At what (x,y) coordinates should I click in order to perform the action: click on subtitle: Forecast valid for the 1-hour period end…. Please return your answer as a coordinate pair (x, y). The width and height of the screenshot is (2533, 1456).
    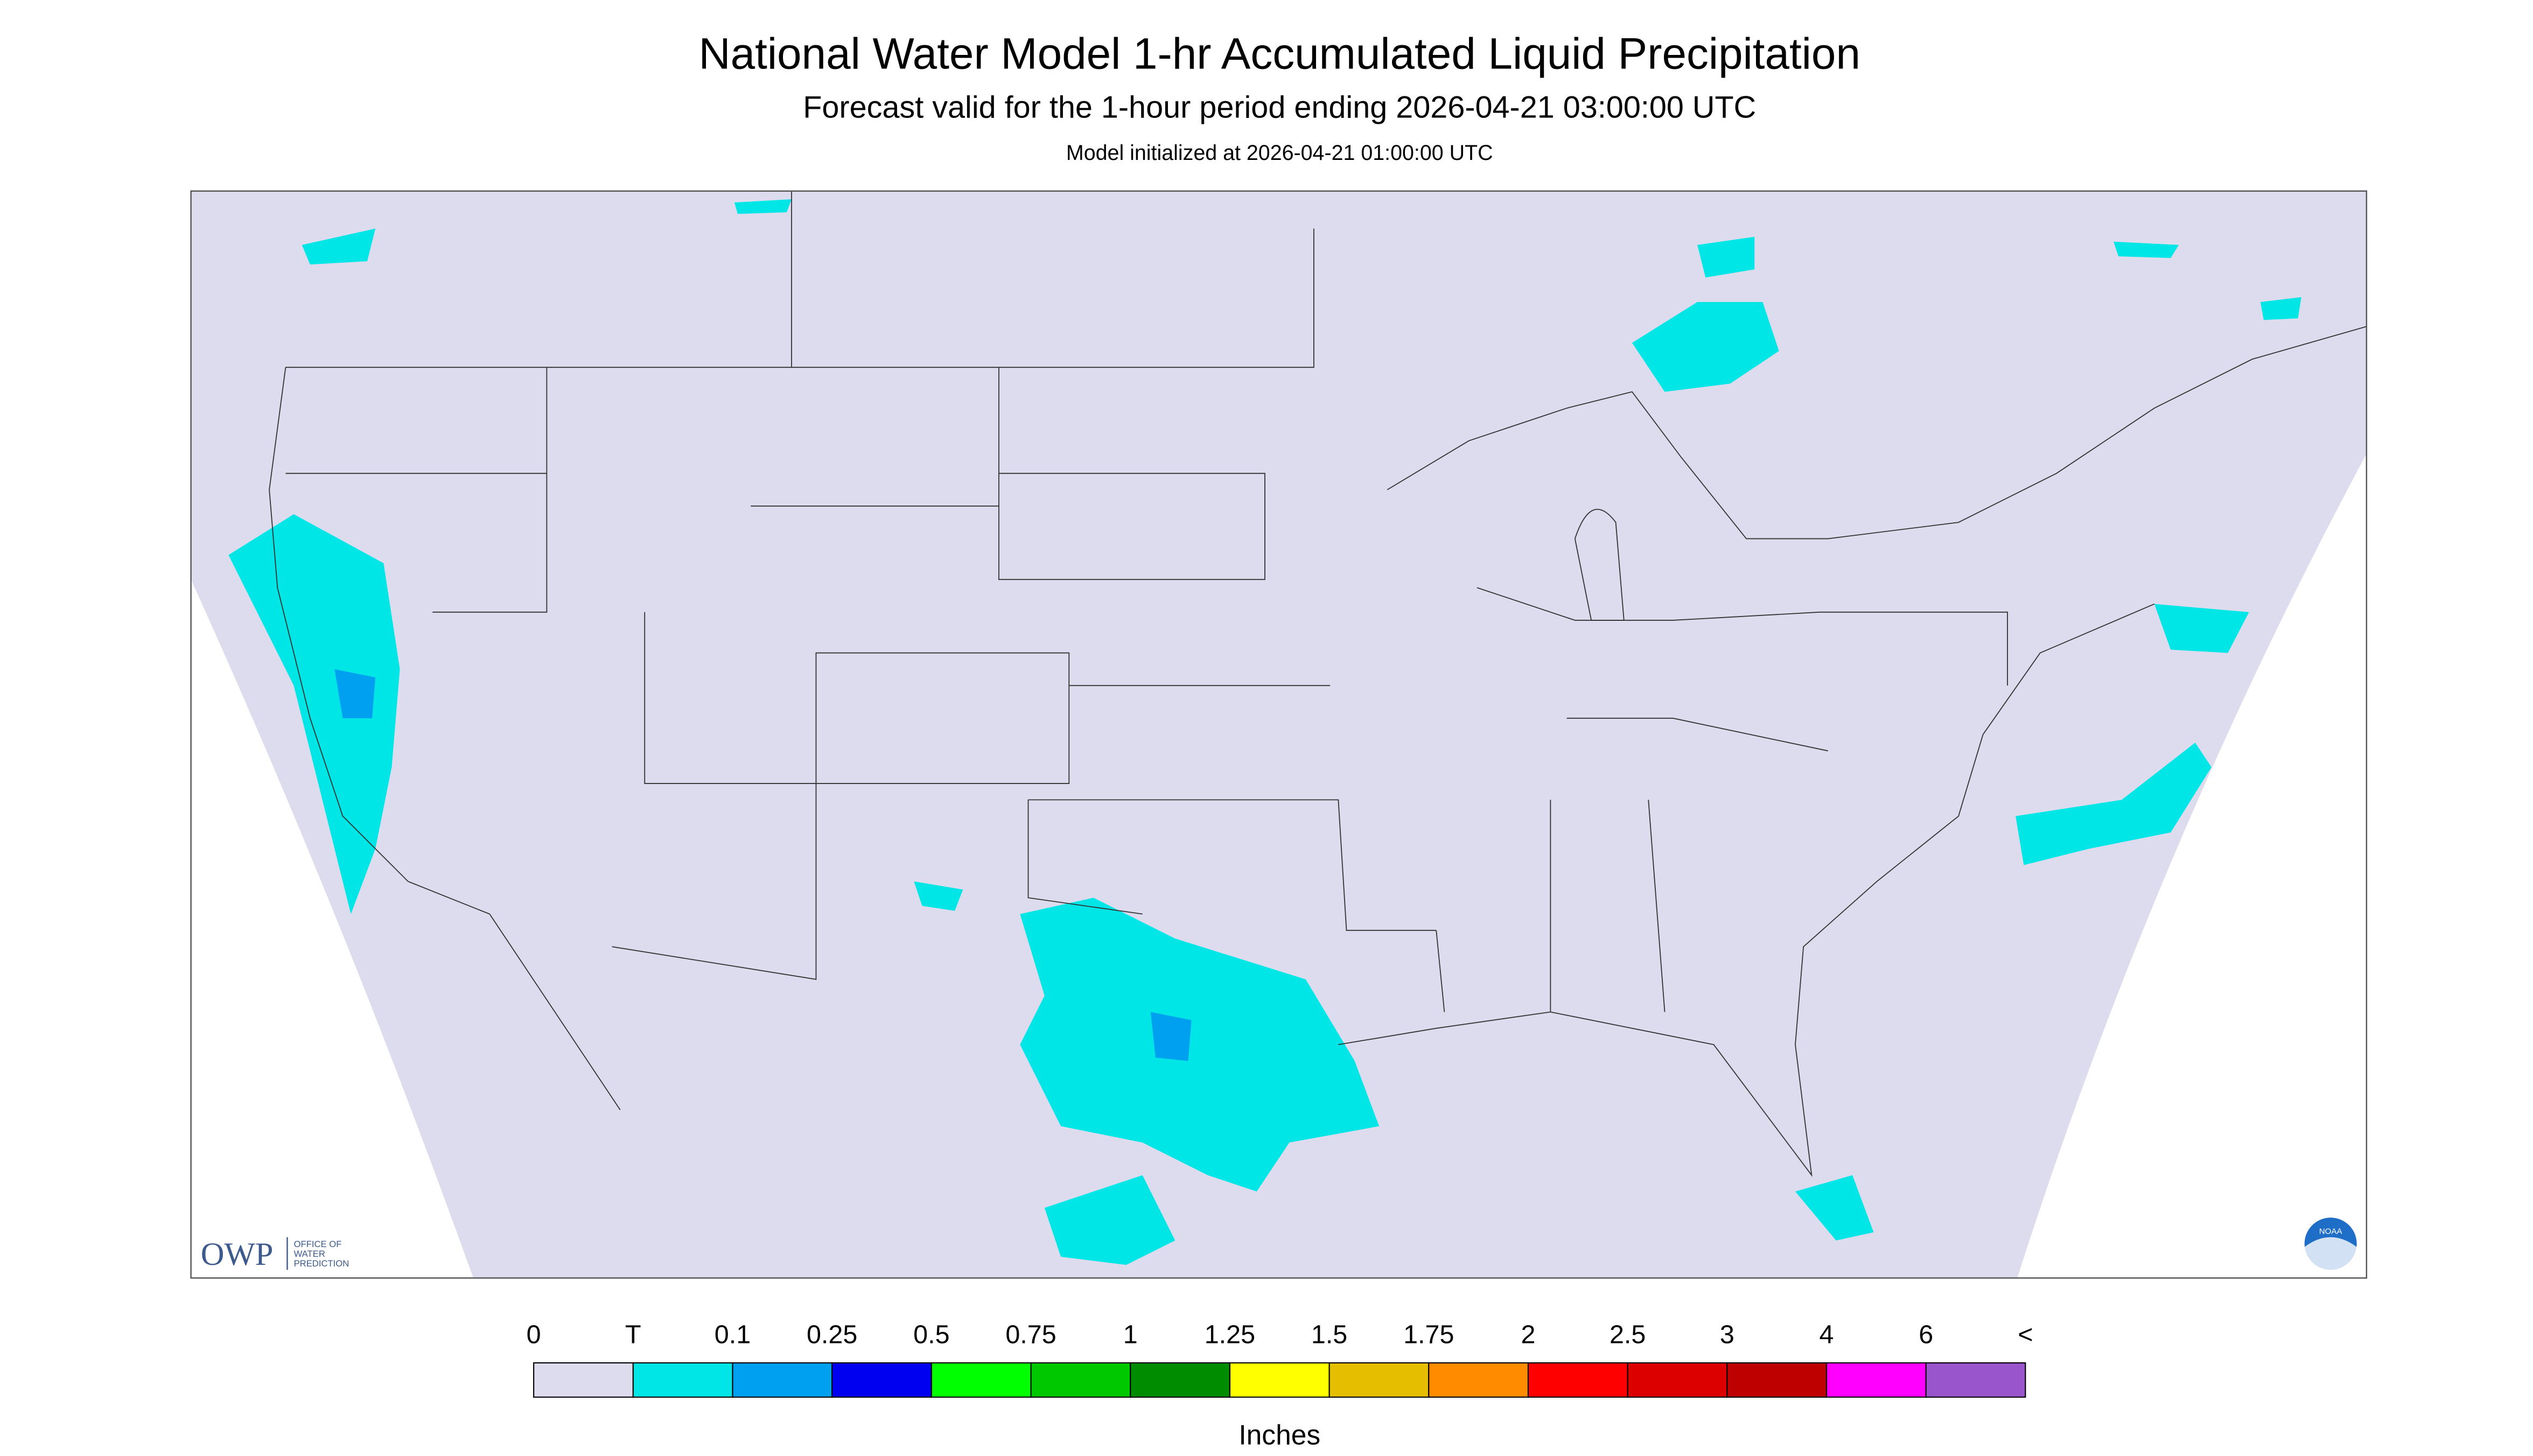
    Looking at the image, I should click on (1279, 107).